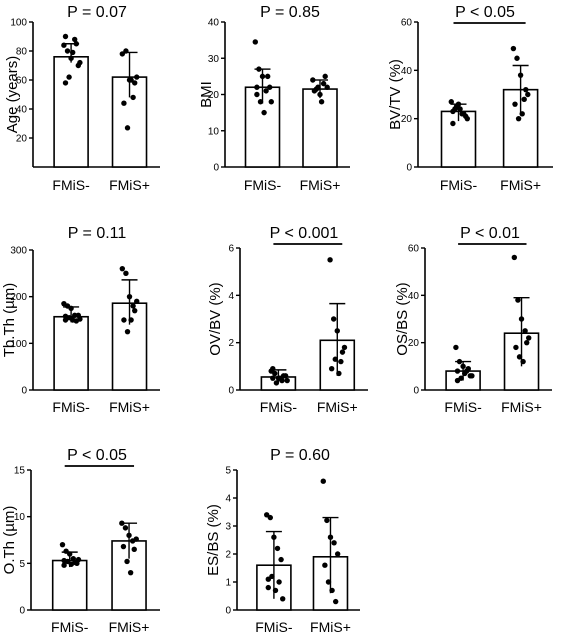  I want to click on y-tick-label: 20, so click(22, 139).